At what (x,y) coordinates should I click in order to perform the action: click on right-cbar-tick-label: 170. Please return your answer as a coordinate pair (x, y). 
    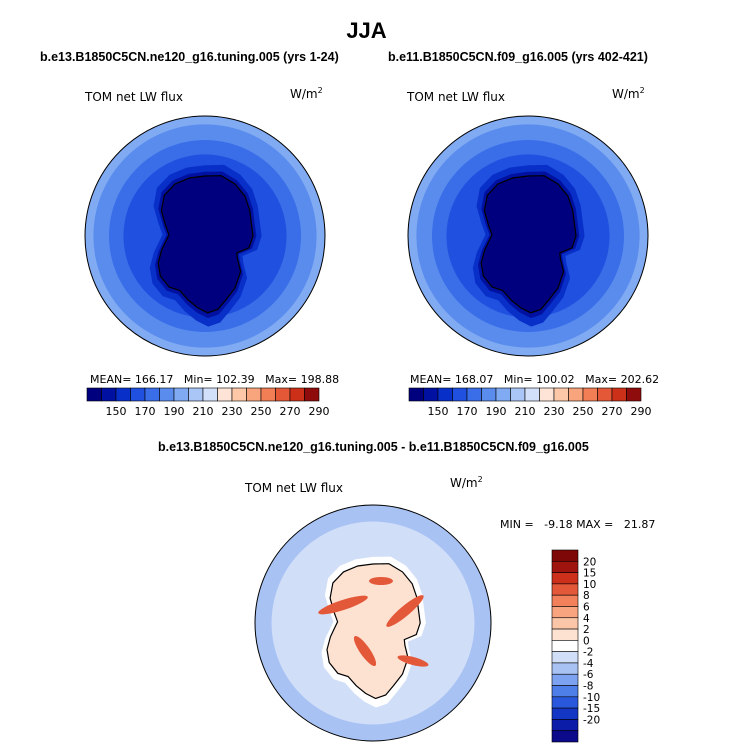
    Looking at the image, I should click on (467, 411).